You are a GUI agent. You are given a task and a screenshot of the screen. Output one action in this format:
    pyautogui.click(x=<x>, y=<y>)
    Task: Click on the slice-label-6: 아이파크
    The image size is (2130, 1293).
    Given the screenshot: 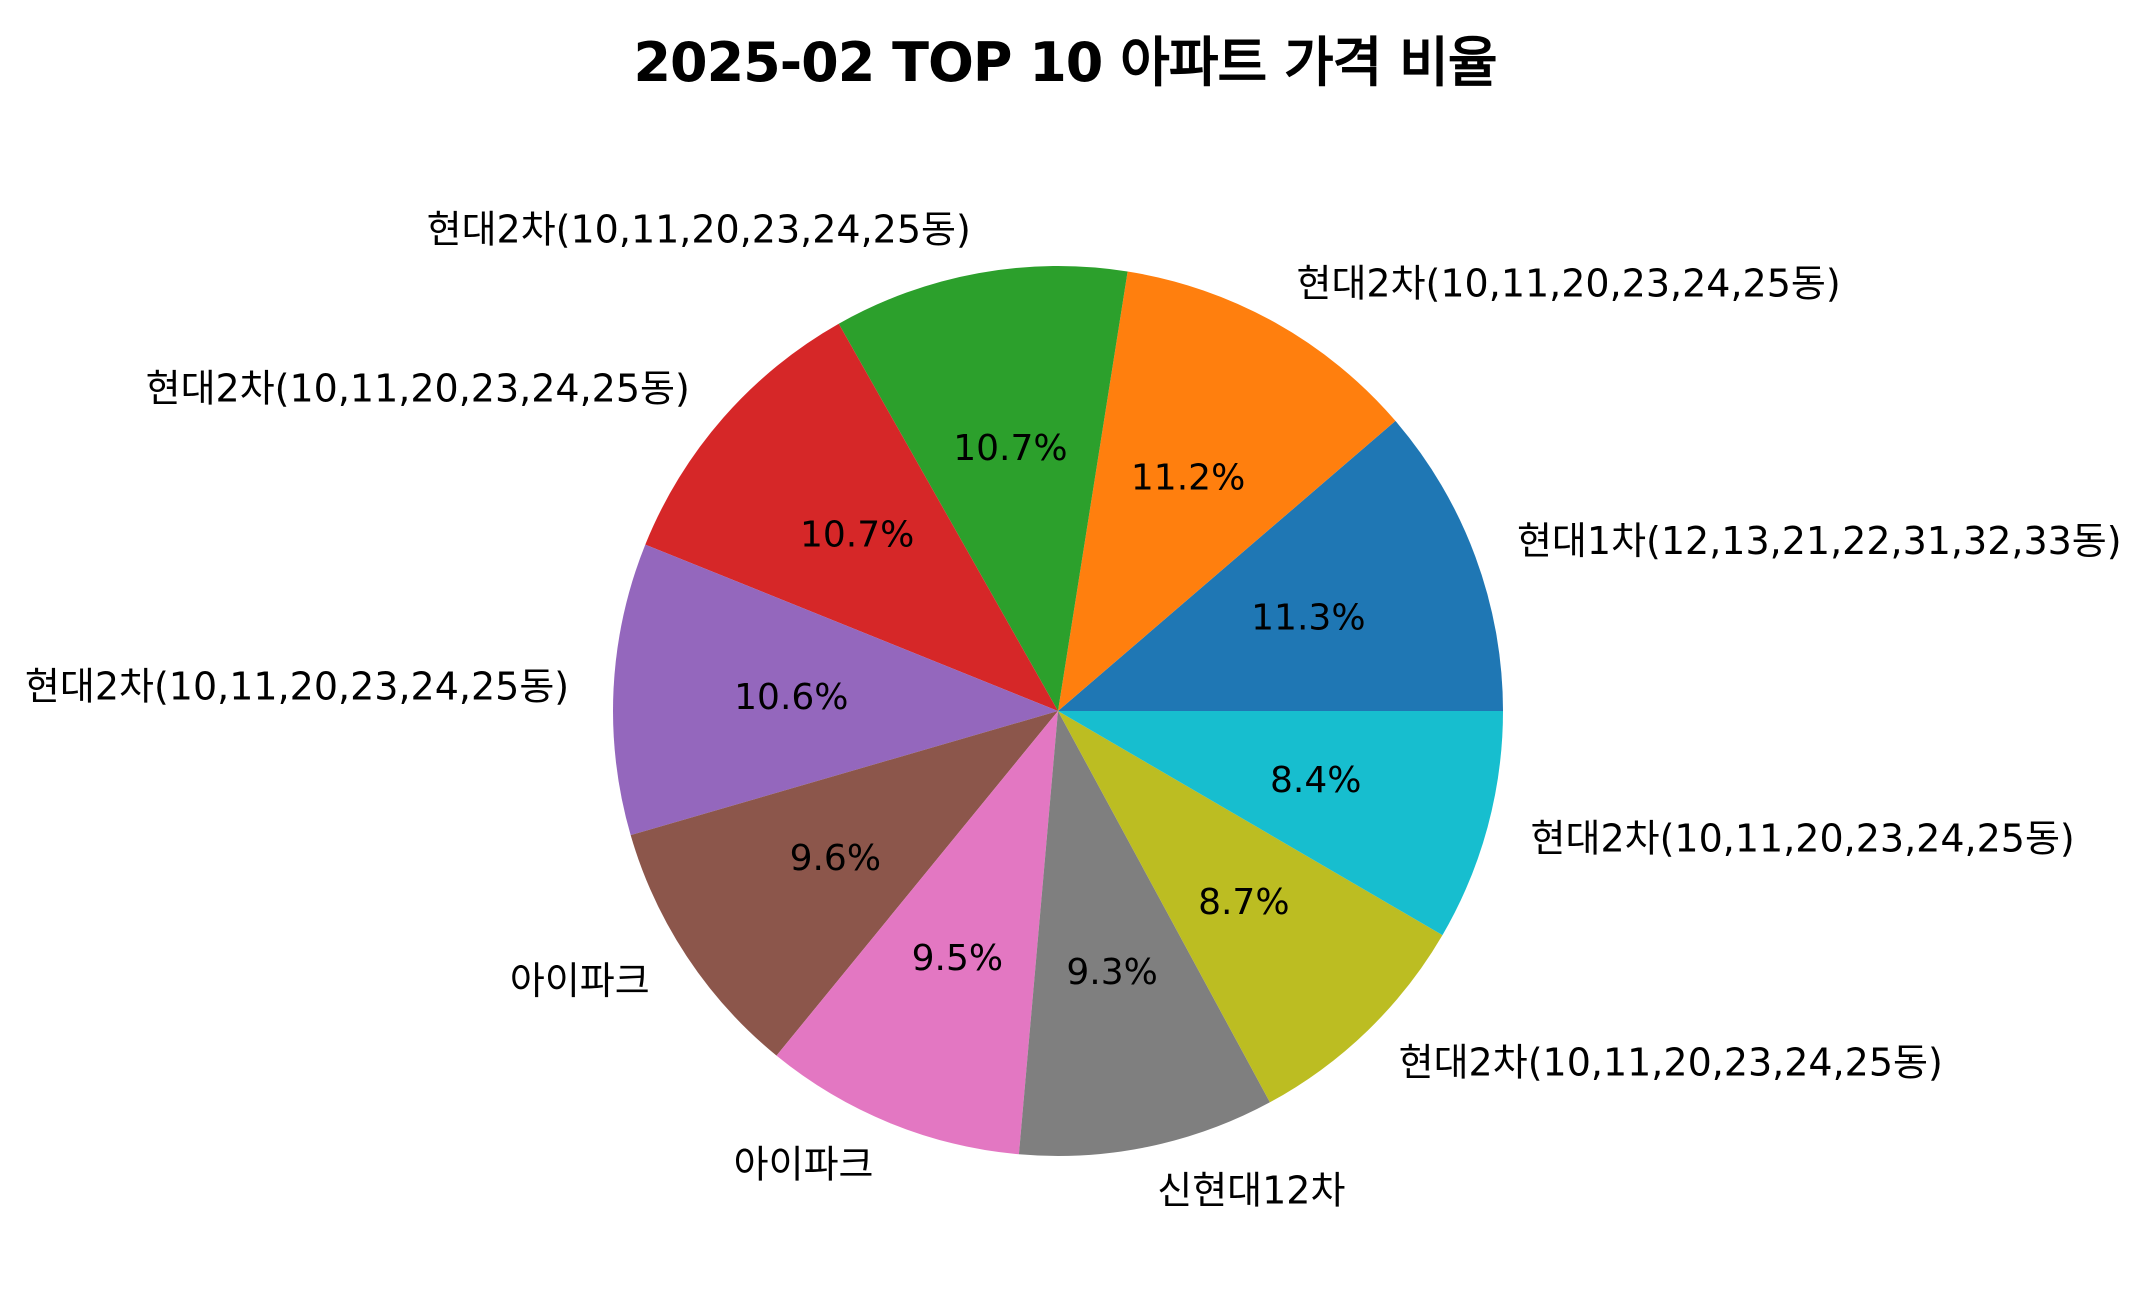 What is the action you would take?
    pyautogui.click(x=580, y=981)
    